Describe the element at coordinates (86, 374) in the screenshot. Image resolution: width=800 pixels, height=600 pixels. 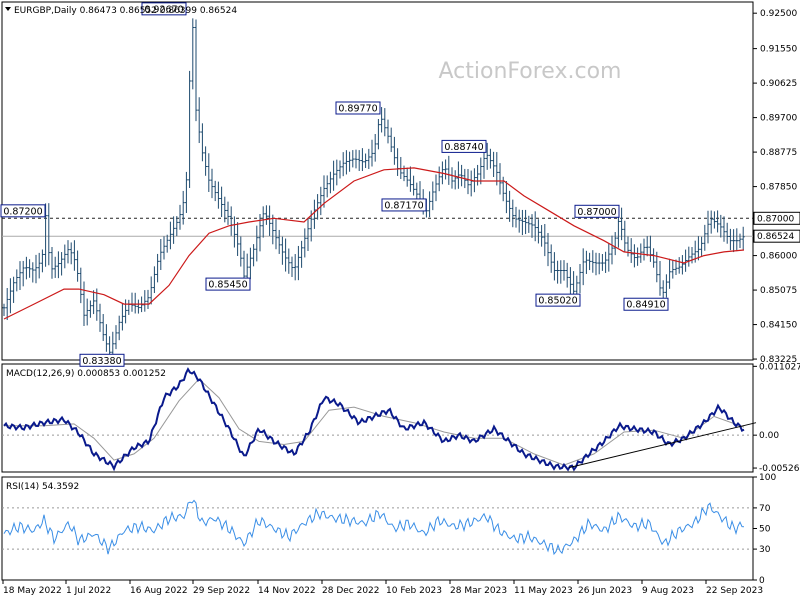
I see `macd-header: MACD(12,26,9) 0.000853 0.001252` at that location.